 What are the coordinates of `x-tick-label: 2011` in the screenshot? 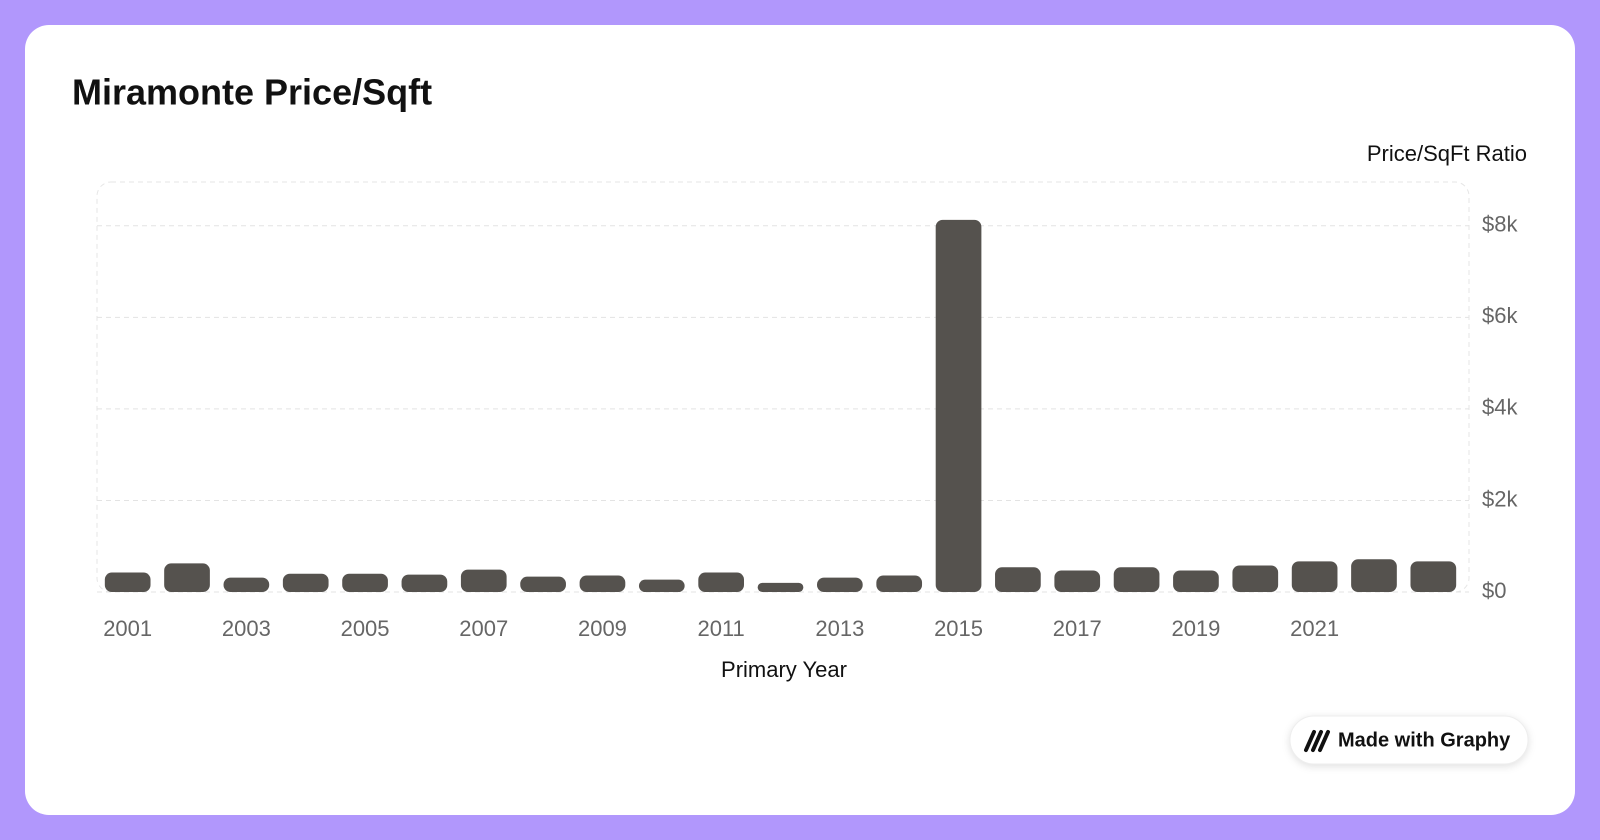 It's located at (720, 628).